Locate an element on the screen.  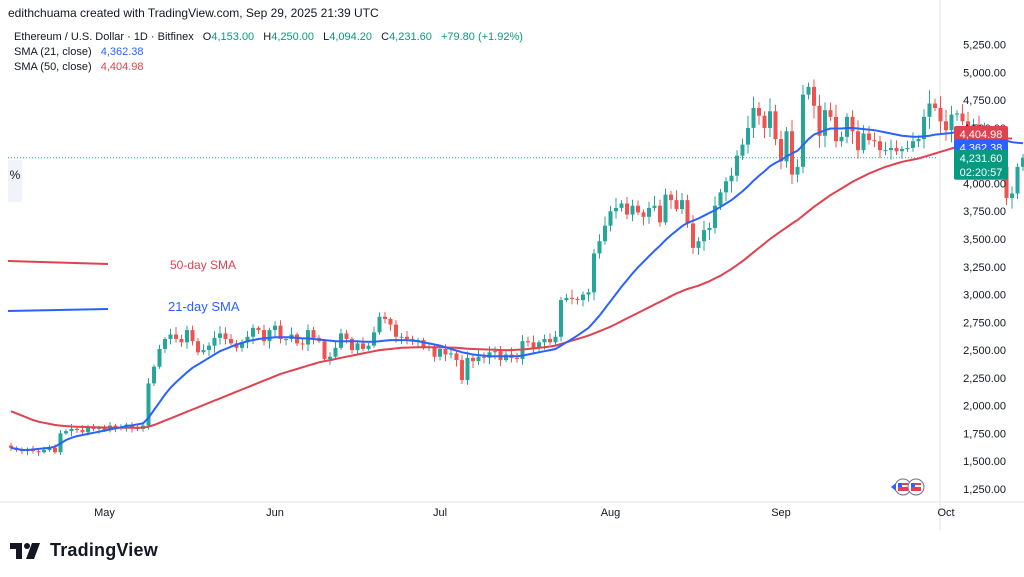
events-arrow-icon is located at coordinates (893, 487).